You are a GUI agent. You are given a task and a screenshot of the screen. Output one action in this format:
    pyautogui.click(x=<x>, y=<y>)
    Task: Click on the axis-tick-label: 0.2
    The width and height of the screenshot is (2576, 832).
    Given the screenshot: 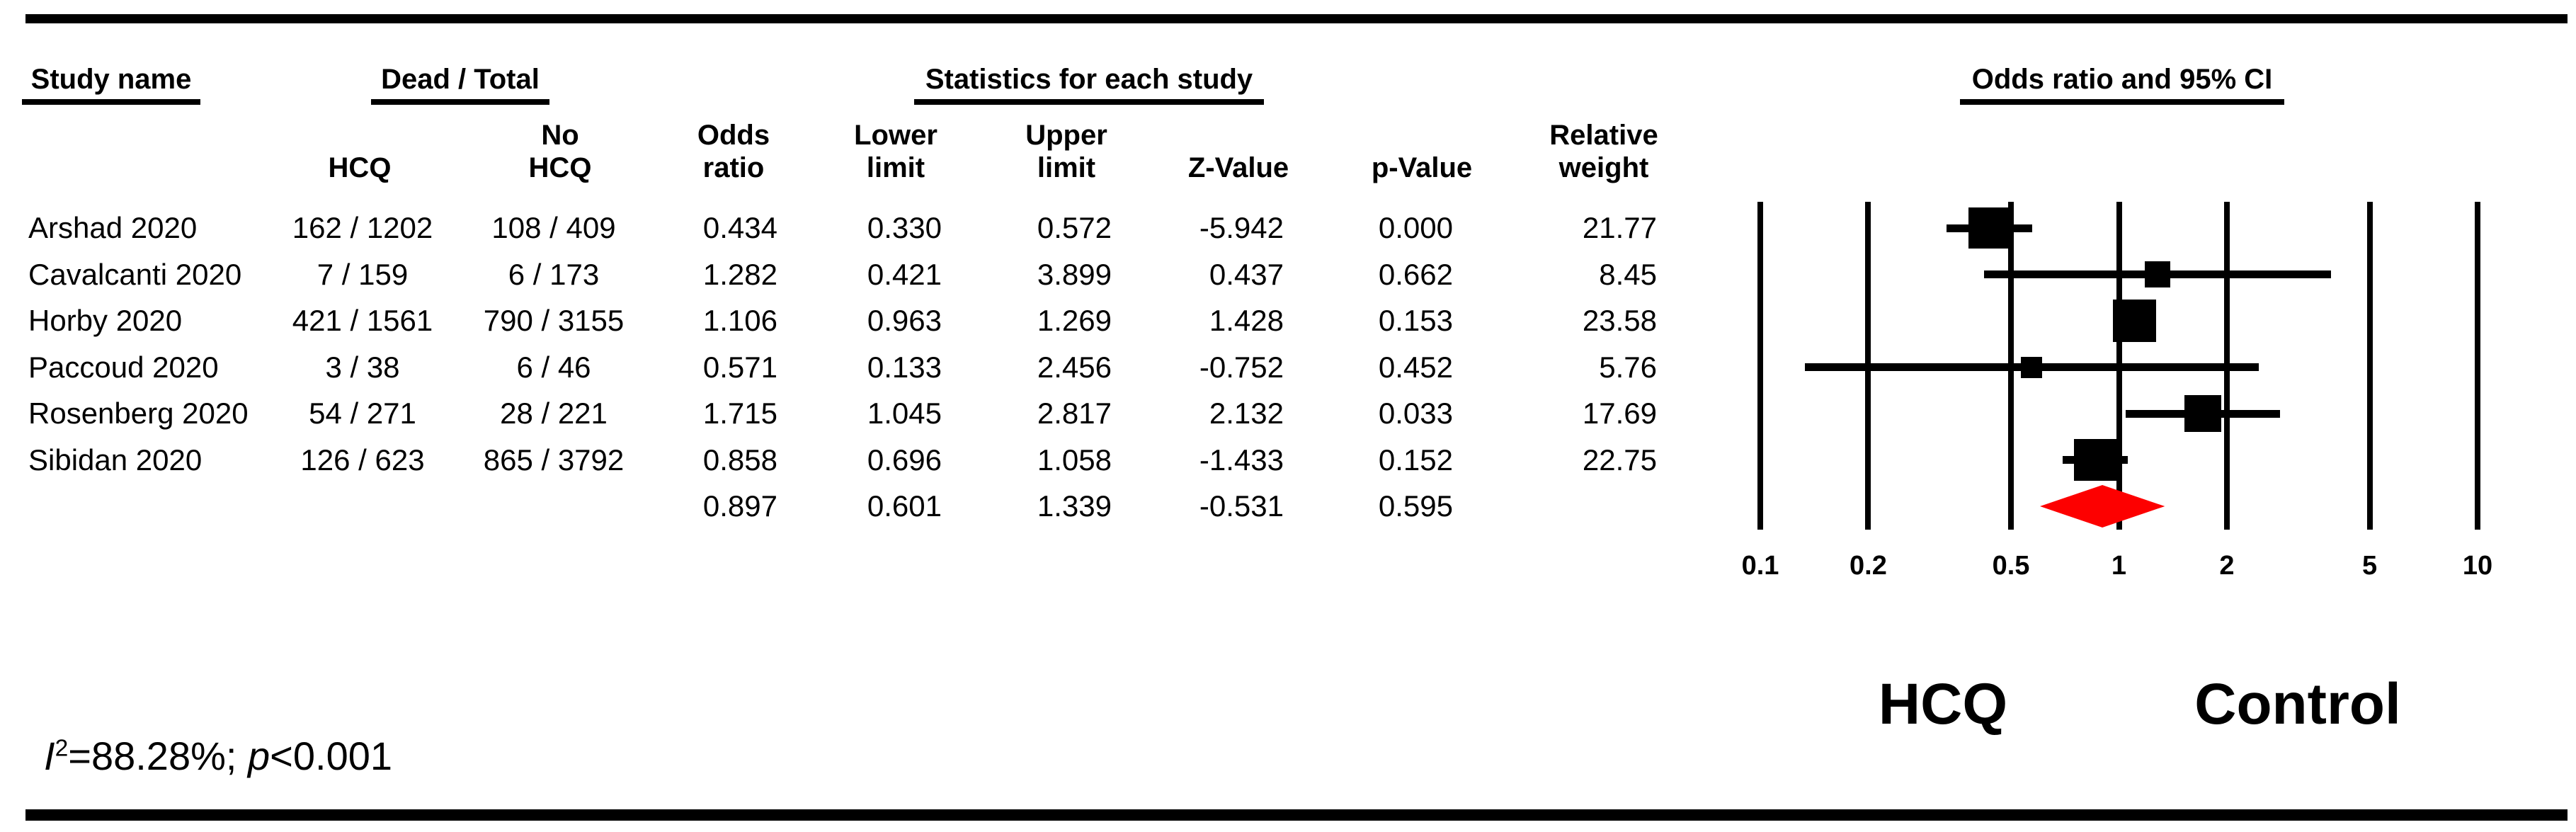 What is the action you would take?
    pyautogui.click(x=1868, y=566)
    